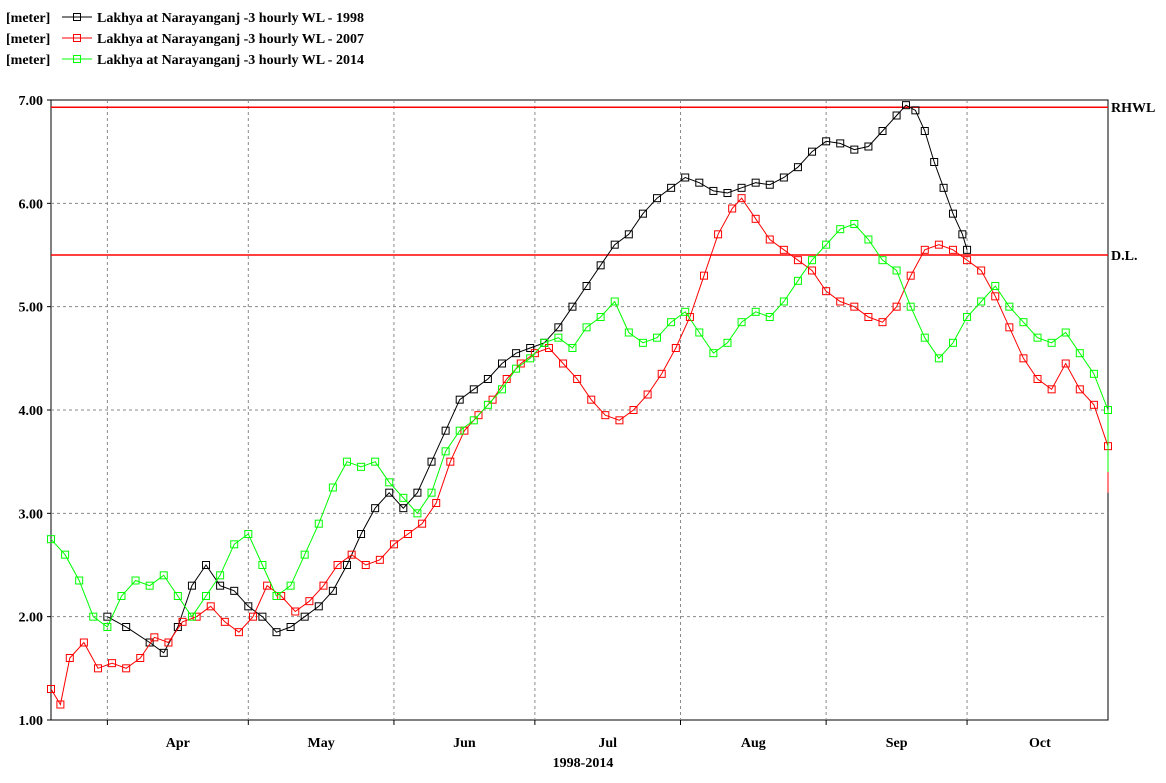 Image resolution: width=1166 pixels, height=783 pixels. What do you see at coordinates (178, 743) in the screenshot?
I see `x-tick-label: Apr` at bounding box center [178, 743].